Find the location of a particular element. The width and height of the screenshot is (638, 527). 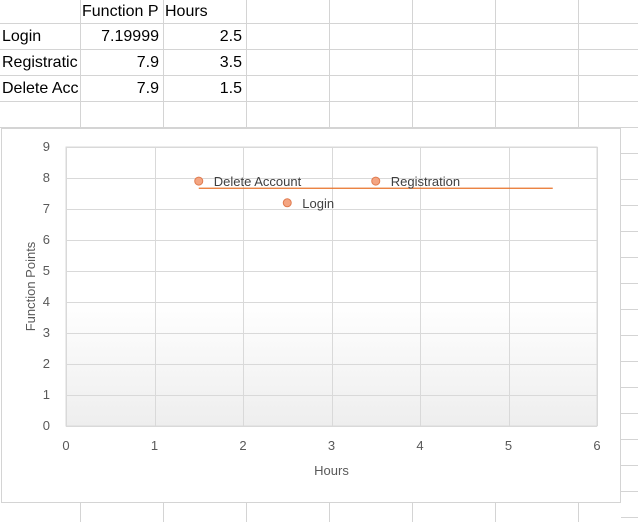

x-tick-label: 3 is located at coordinates (331, 445).